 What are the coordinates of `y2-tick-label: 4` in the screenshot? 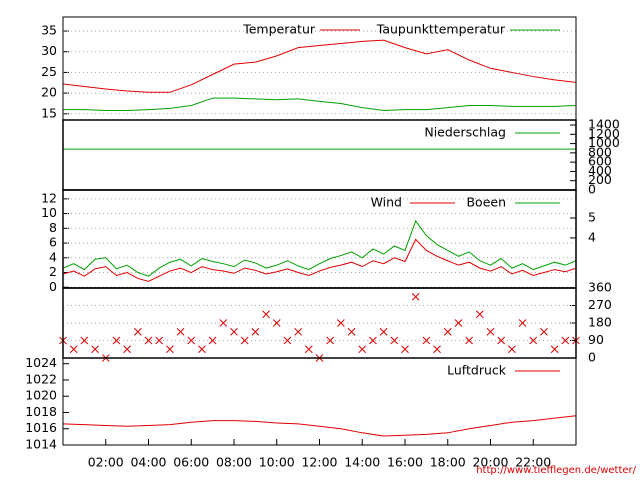 It's located at (592, 236).